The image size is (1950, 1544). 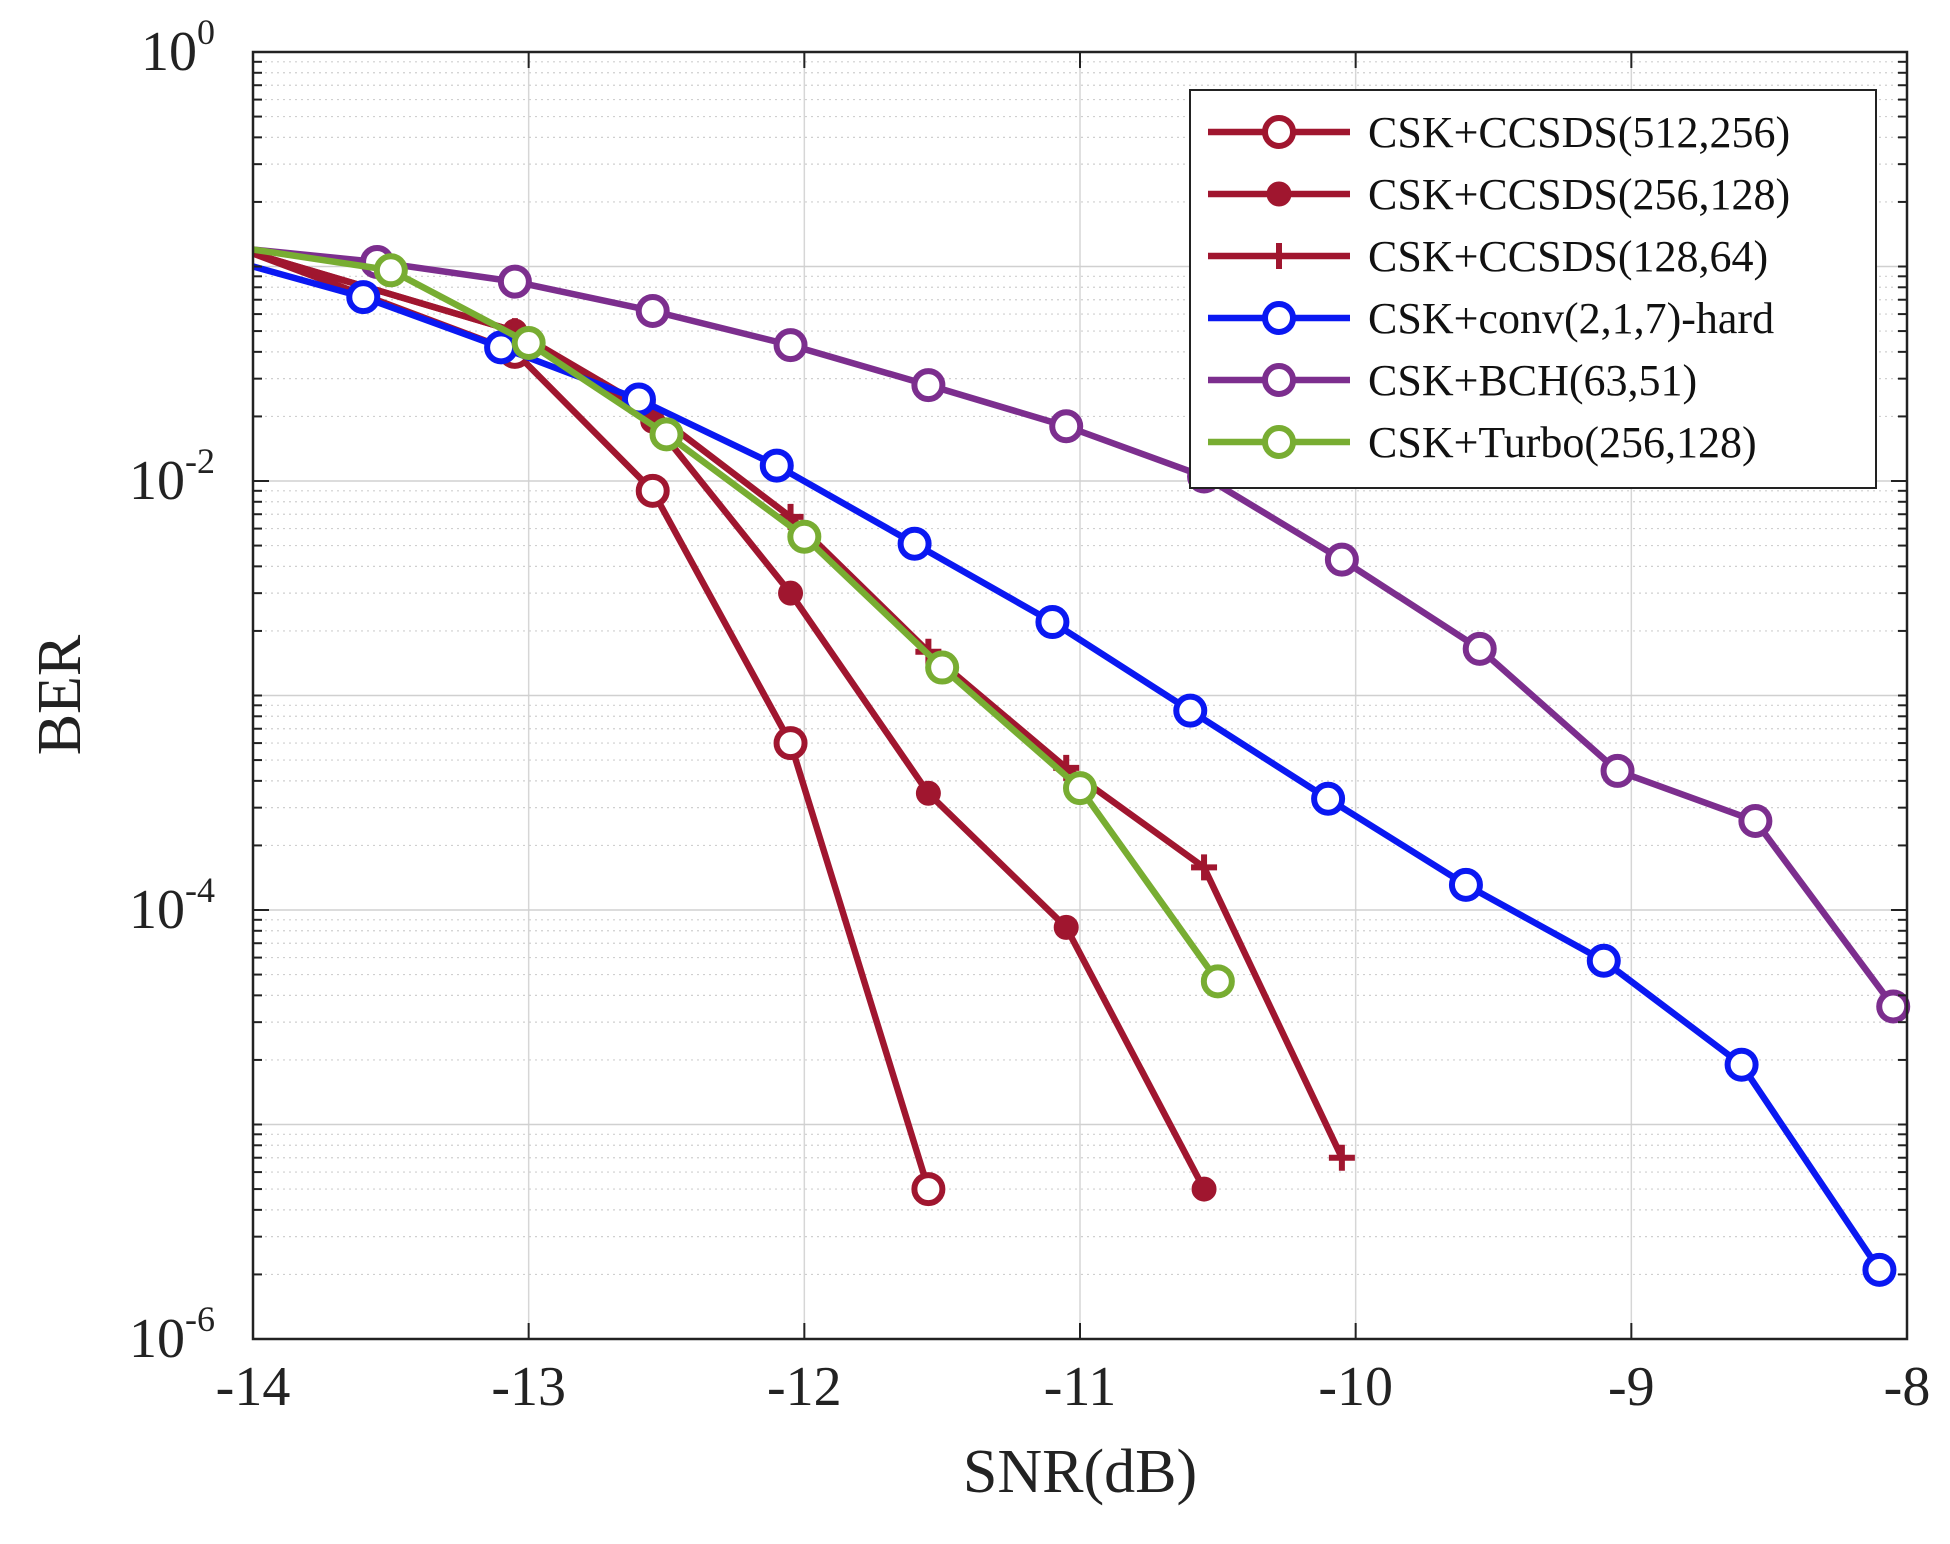 What do you see at coordinates (206, 32) in the screenshot?
I see `y-tick-exponent: 0` at bounding box center [206, 32].